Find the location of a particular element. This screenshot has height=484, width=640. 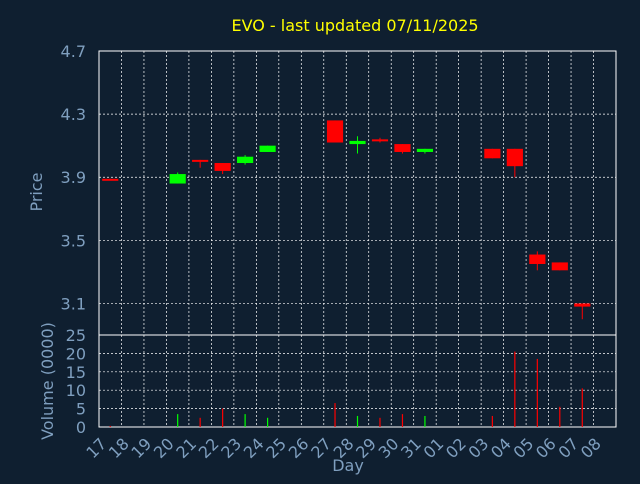

price-tick-label: 4.7 is located at coordinates (73, 51).